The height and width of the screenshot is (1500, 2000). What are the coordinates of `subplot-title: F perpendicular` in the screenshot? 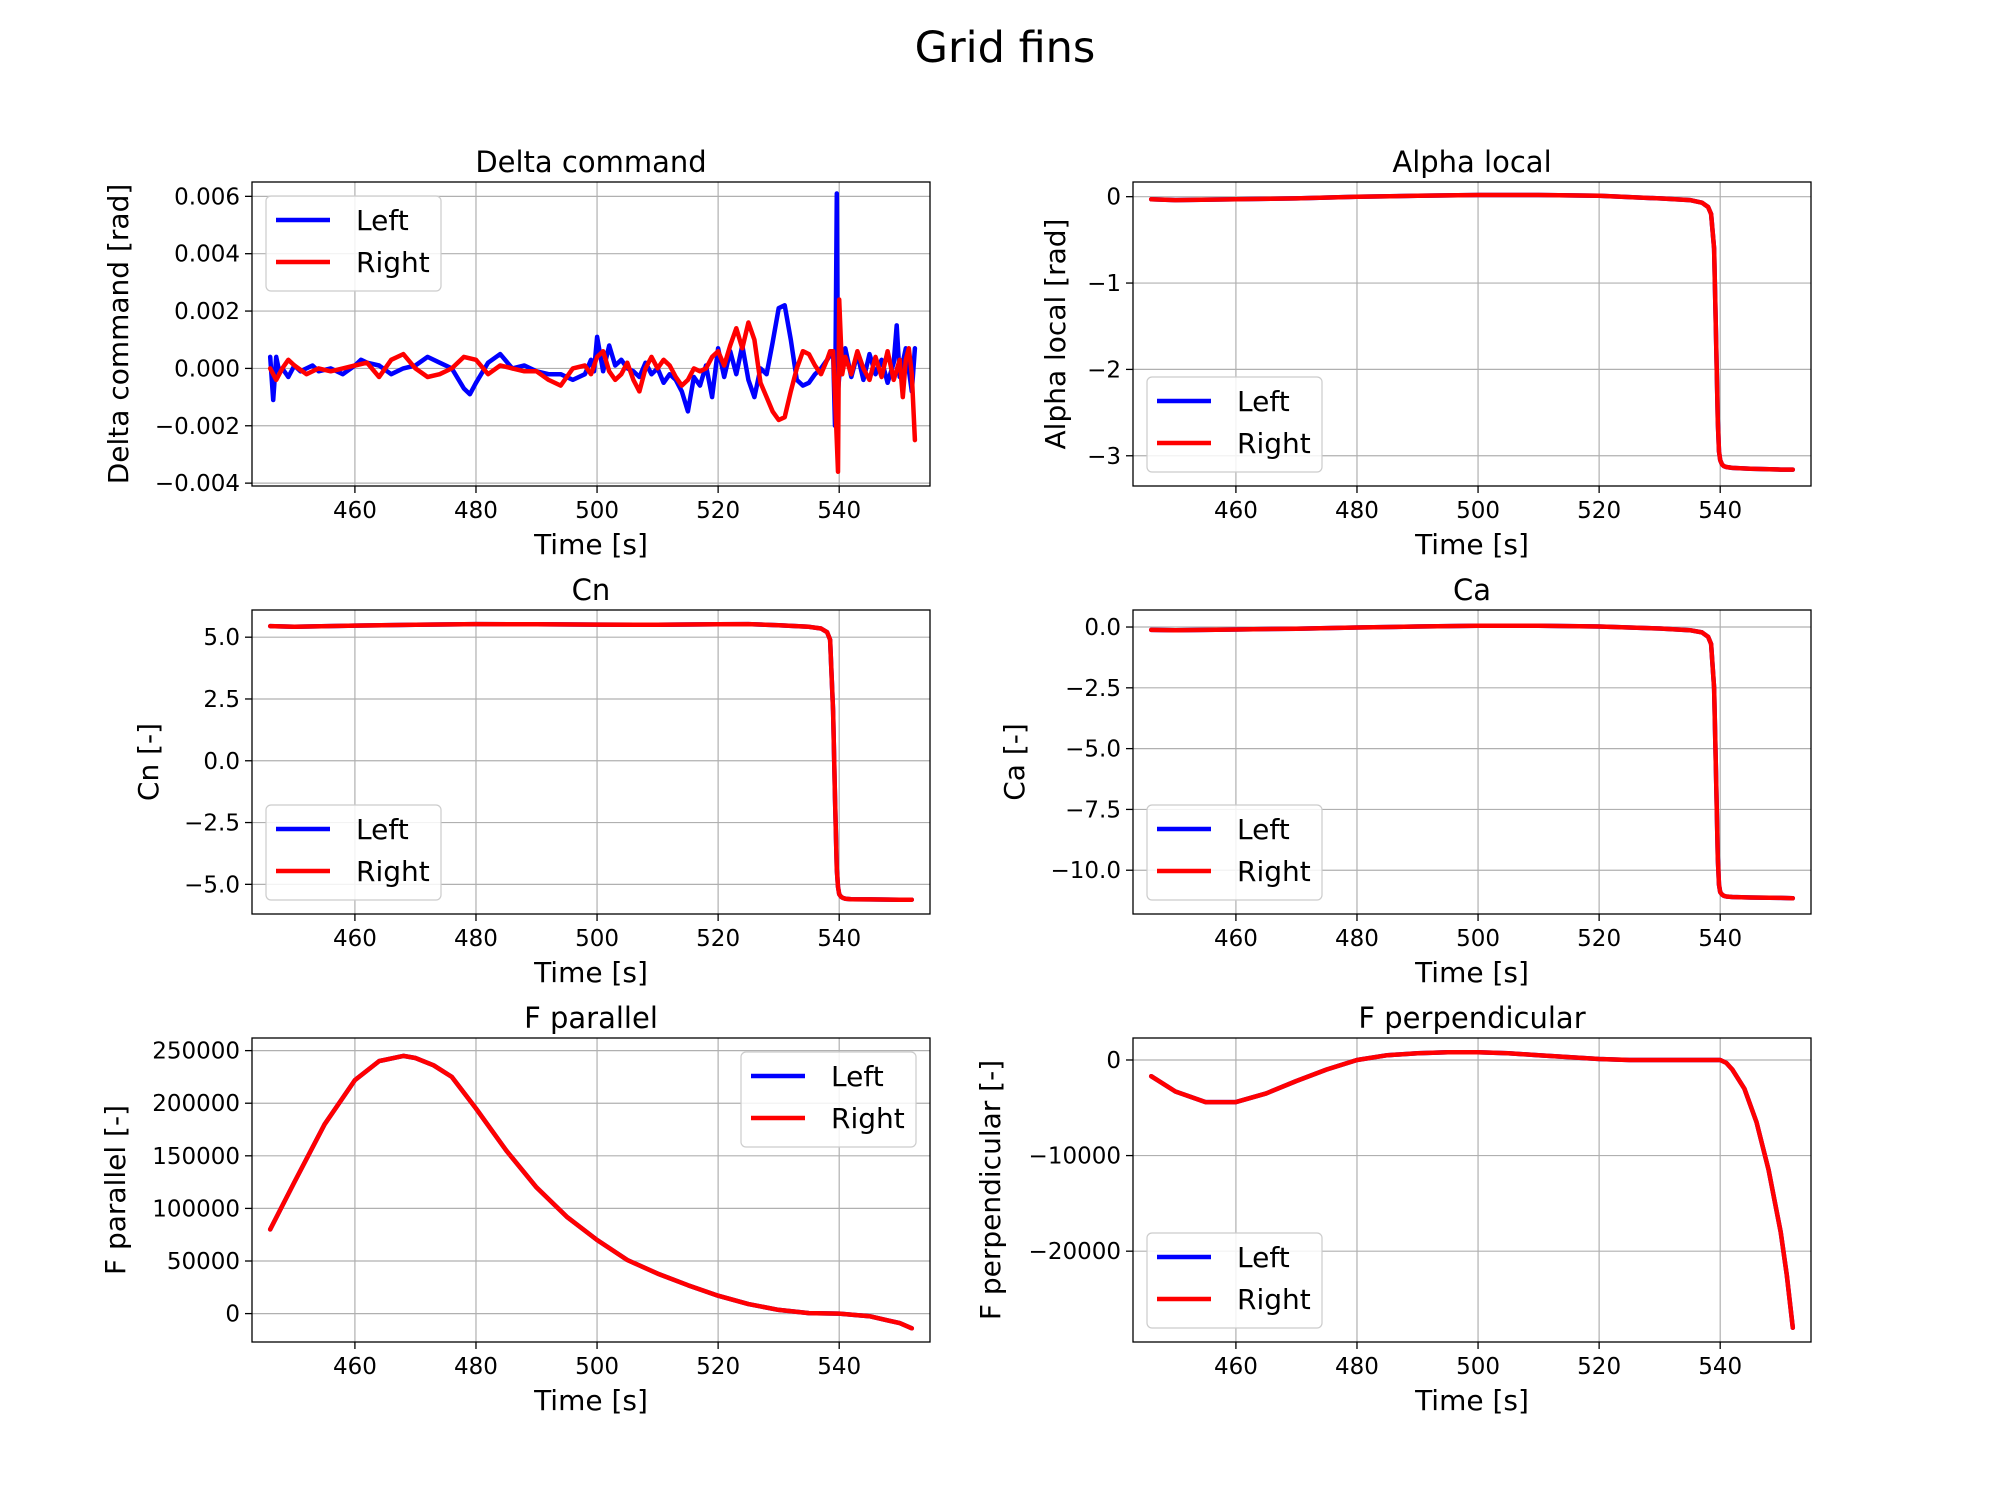 It's located at (1471, 1018).